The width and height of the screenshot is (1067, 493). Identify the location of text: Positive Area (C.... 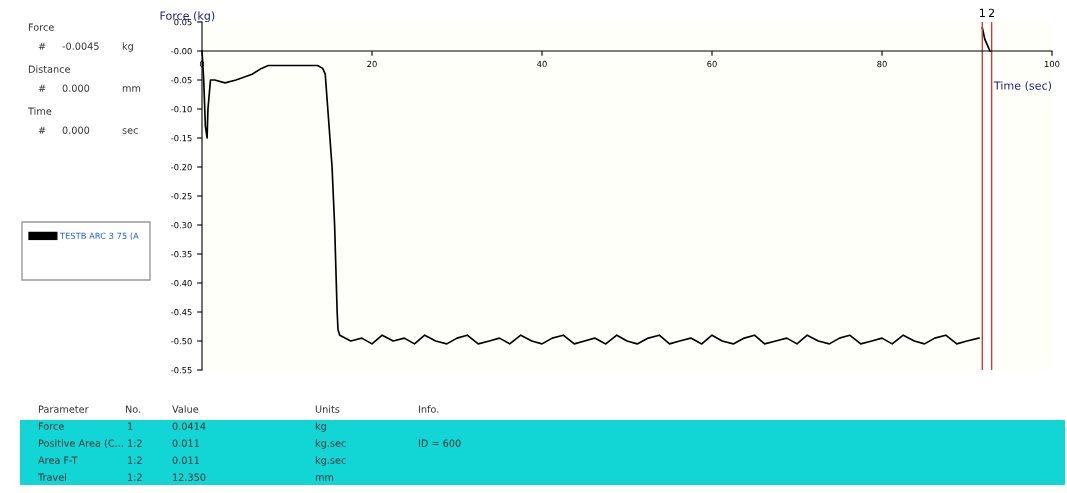
(80, 443).